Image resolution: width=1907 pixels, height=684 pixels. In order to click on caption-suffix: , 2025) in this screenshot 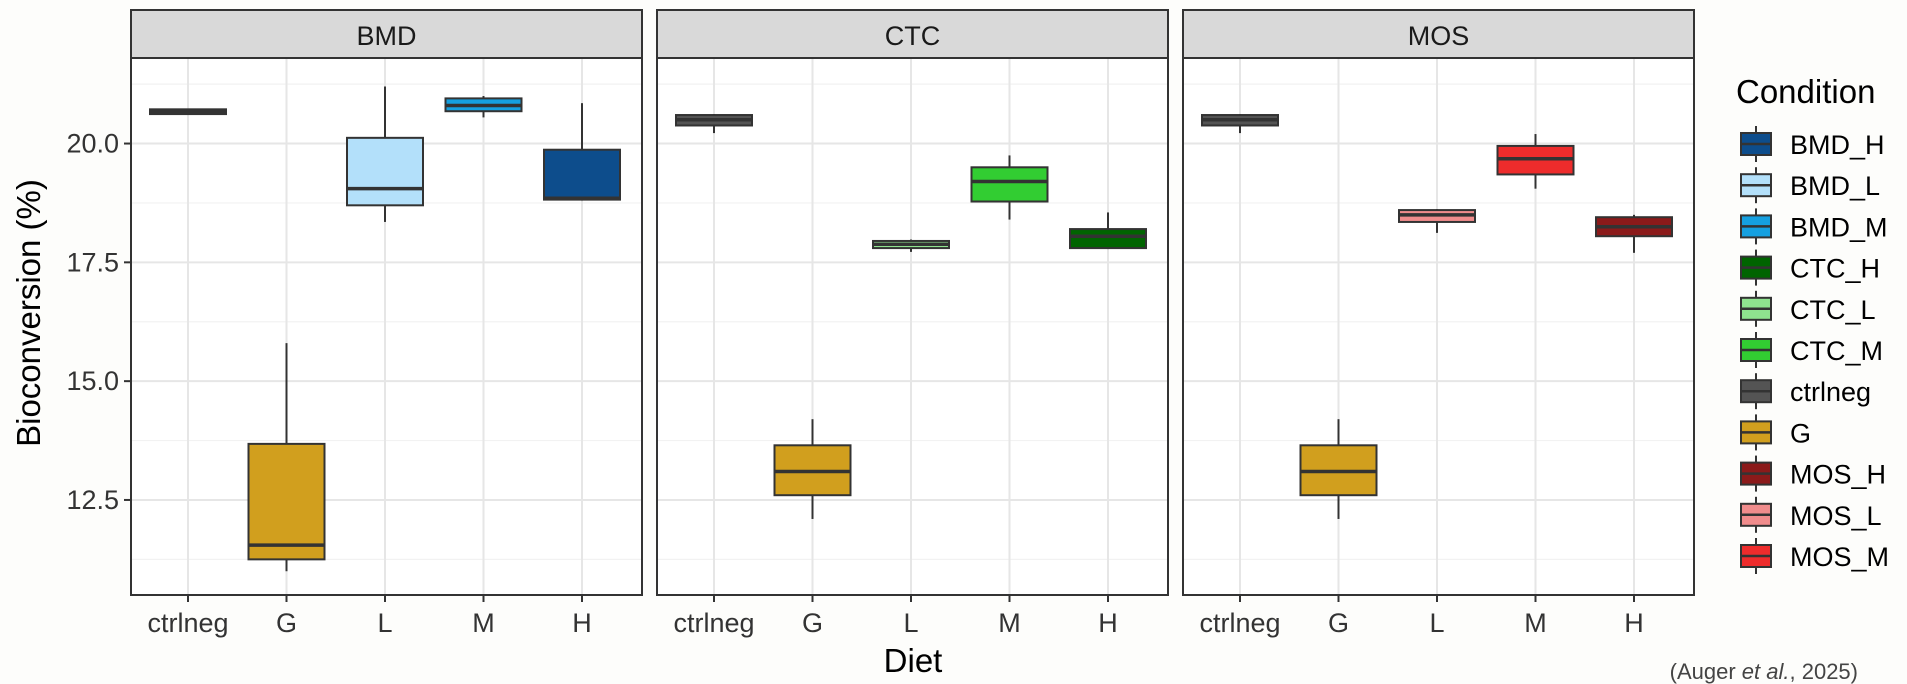, I will do `click(1824, 671)`.